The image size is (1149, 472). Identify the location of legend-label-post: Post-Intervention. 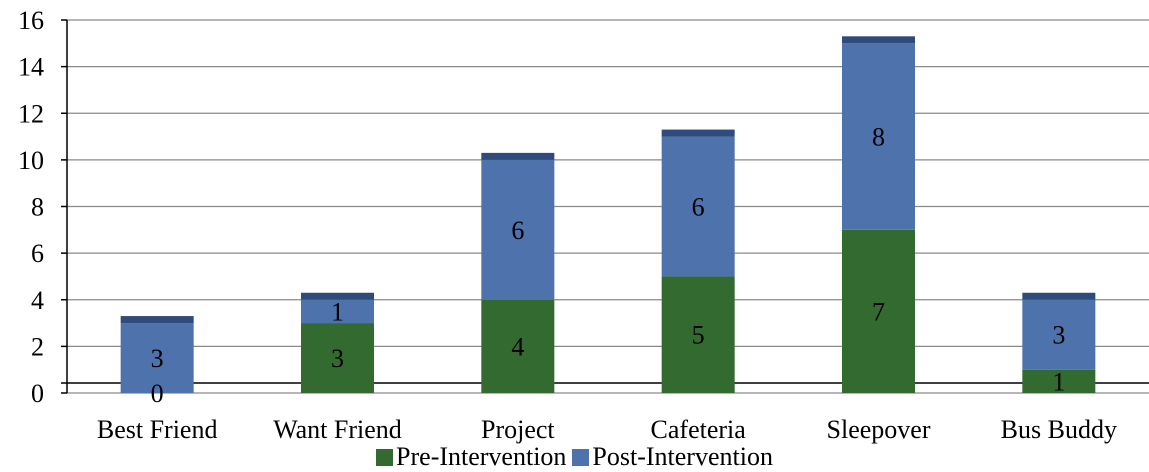
(682, 456).